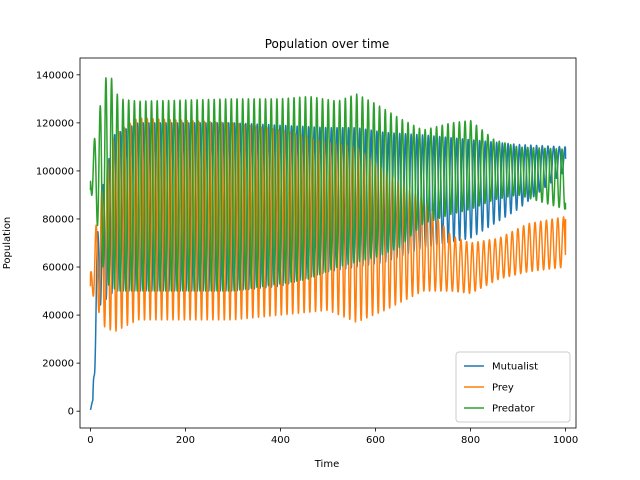  What do you see at coordinates (90, 440) in the screenshot?
I see `x-tick-label: 0` at bounding box center [90, 440].